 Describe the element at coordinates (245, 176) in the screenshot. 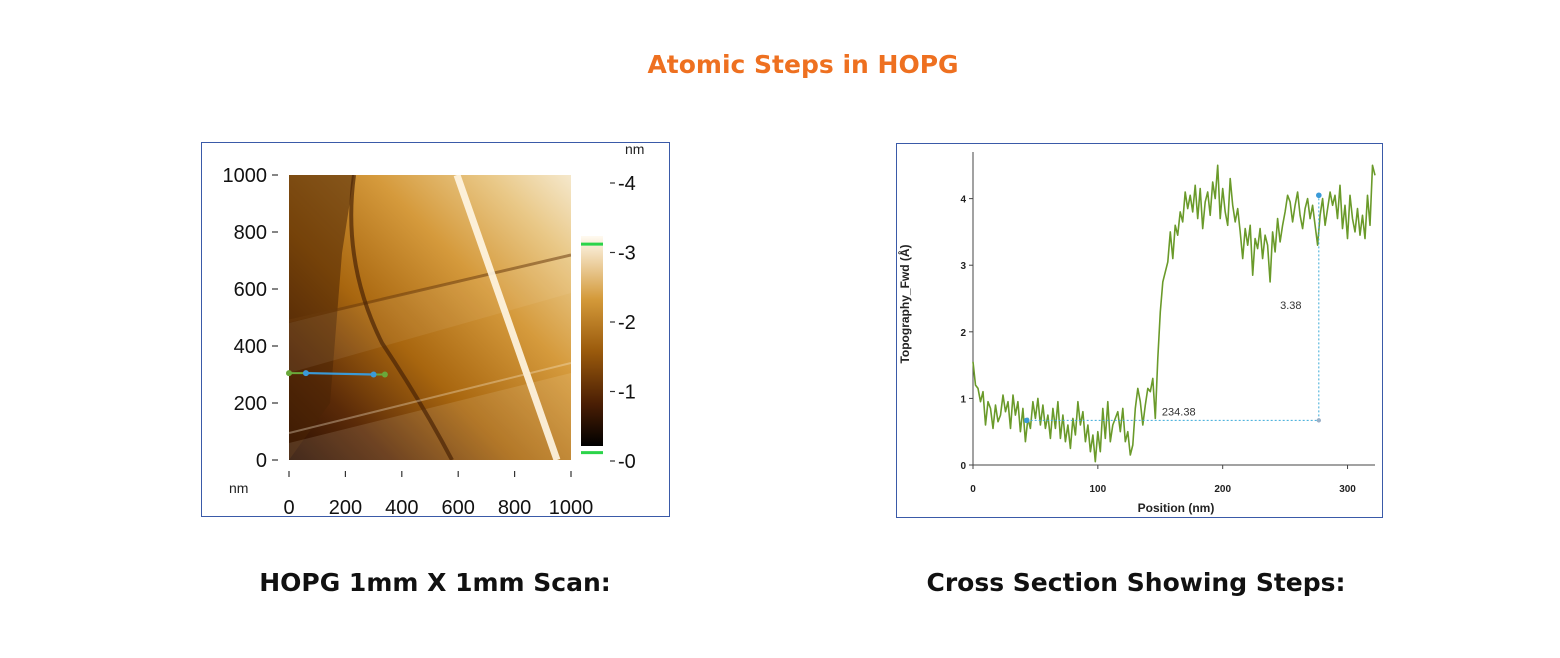

I see `y-tick-label: 1000` at that location.